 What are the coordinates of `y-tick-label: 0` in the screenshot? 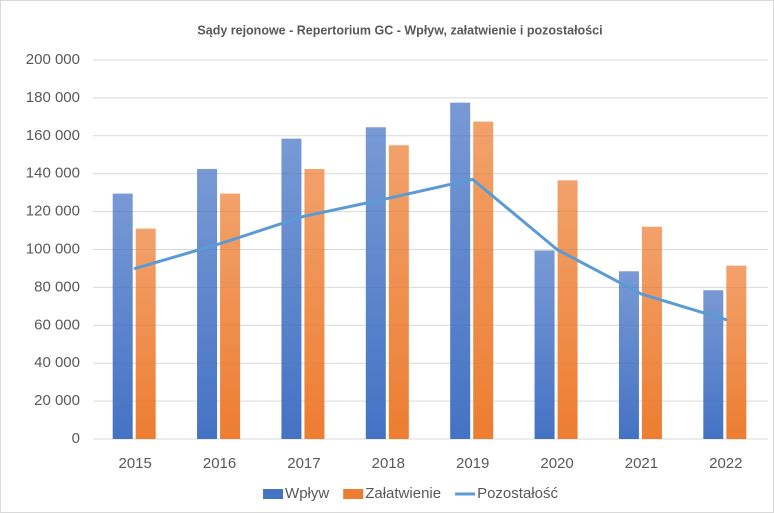 It's located at (76, 438).